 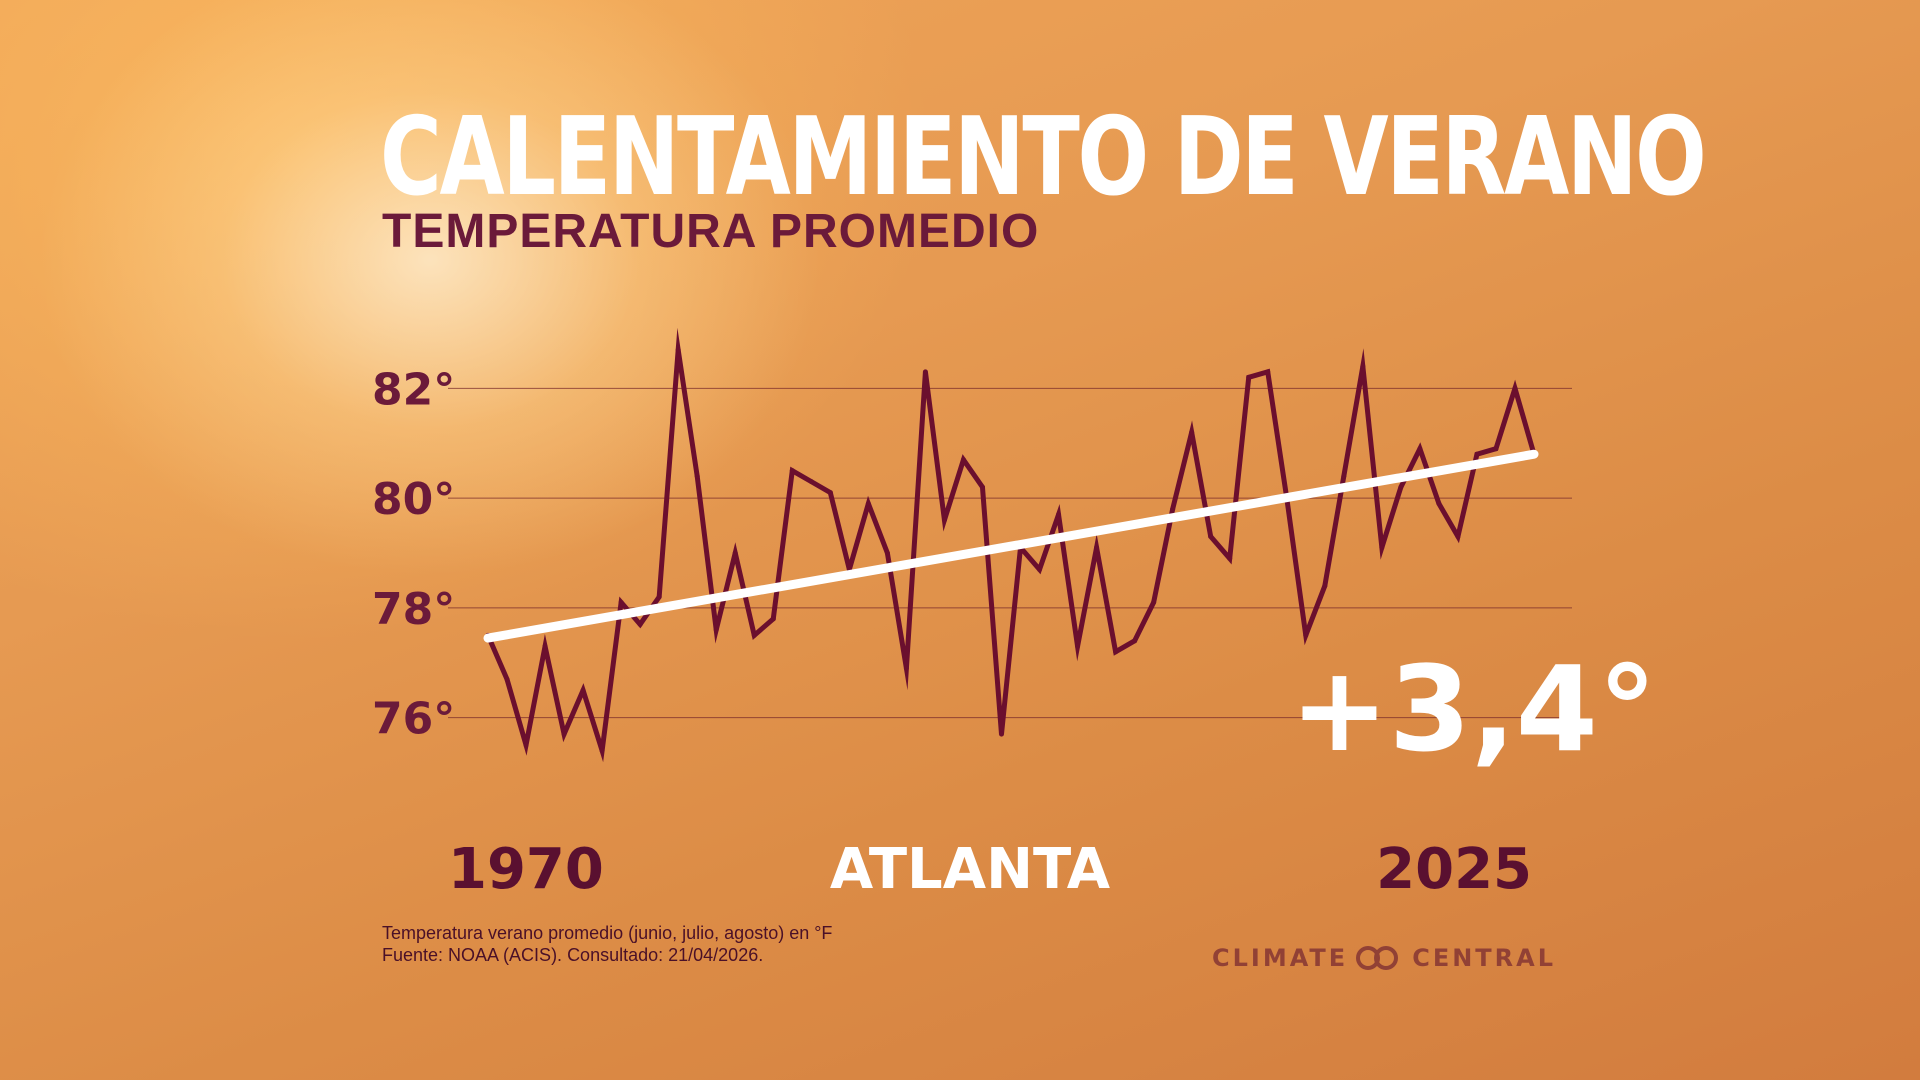 What do you see at coordinates (545, 646) in the screenshot?
I see `data-point-1973` at bounding box center [545, 646].